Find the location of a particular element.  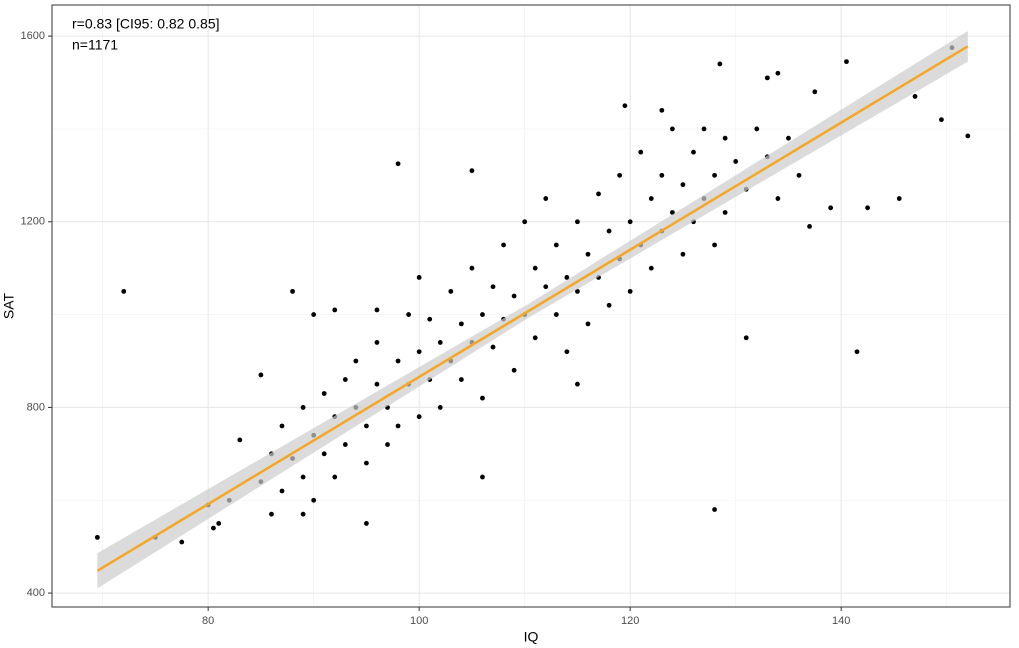

y-tick-label: 1200 is located at coordinates (33, 222).